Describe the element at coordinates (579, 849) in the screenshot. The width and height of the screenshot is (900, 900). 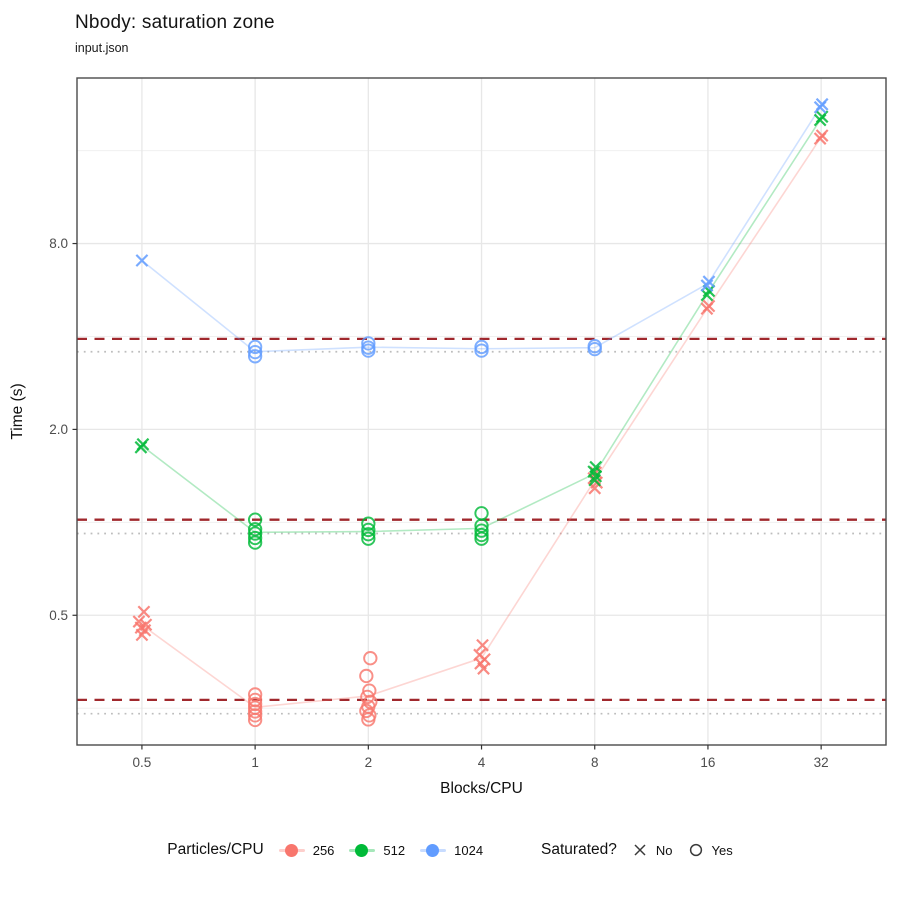
I see `shape-legend-title: Saturated?` at that location.